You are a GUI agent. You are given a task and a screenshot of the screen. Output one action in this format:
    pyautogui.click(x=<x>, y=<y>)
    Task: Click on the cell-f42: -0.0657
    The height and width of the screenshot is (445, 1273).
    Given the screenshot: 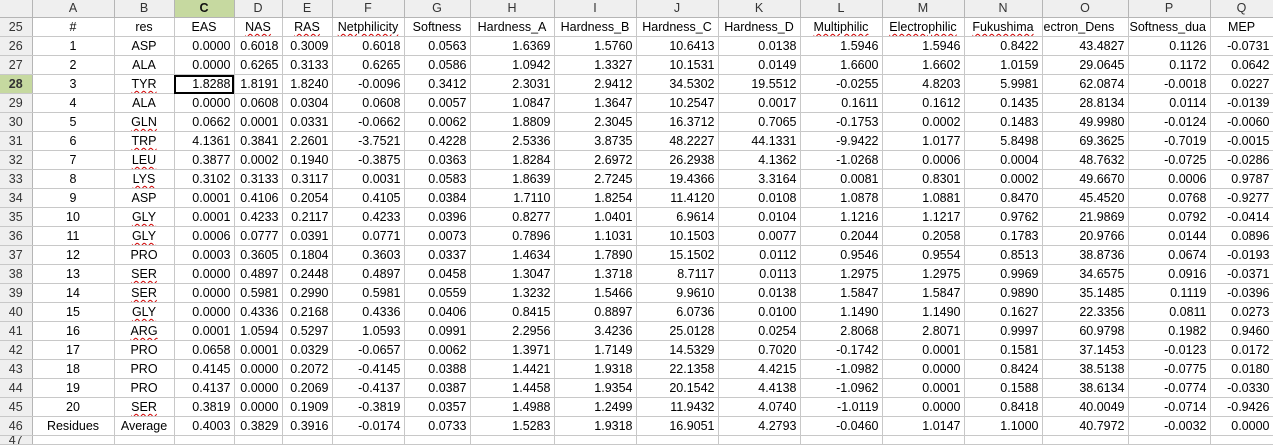 What is the action you would take?
    pyautogui.click(x=368, y=350)
    